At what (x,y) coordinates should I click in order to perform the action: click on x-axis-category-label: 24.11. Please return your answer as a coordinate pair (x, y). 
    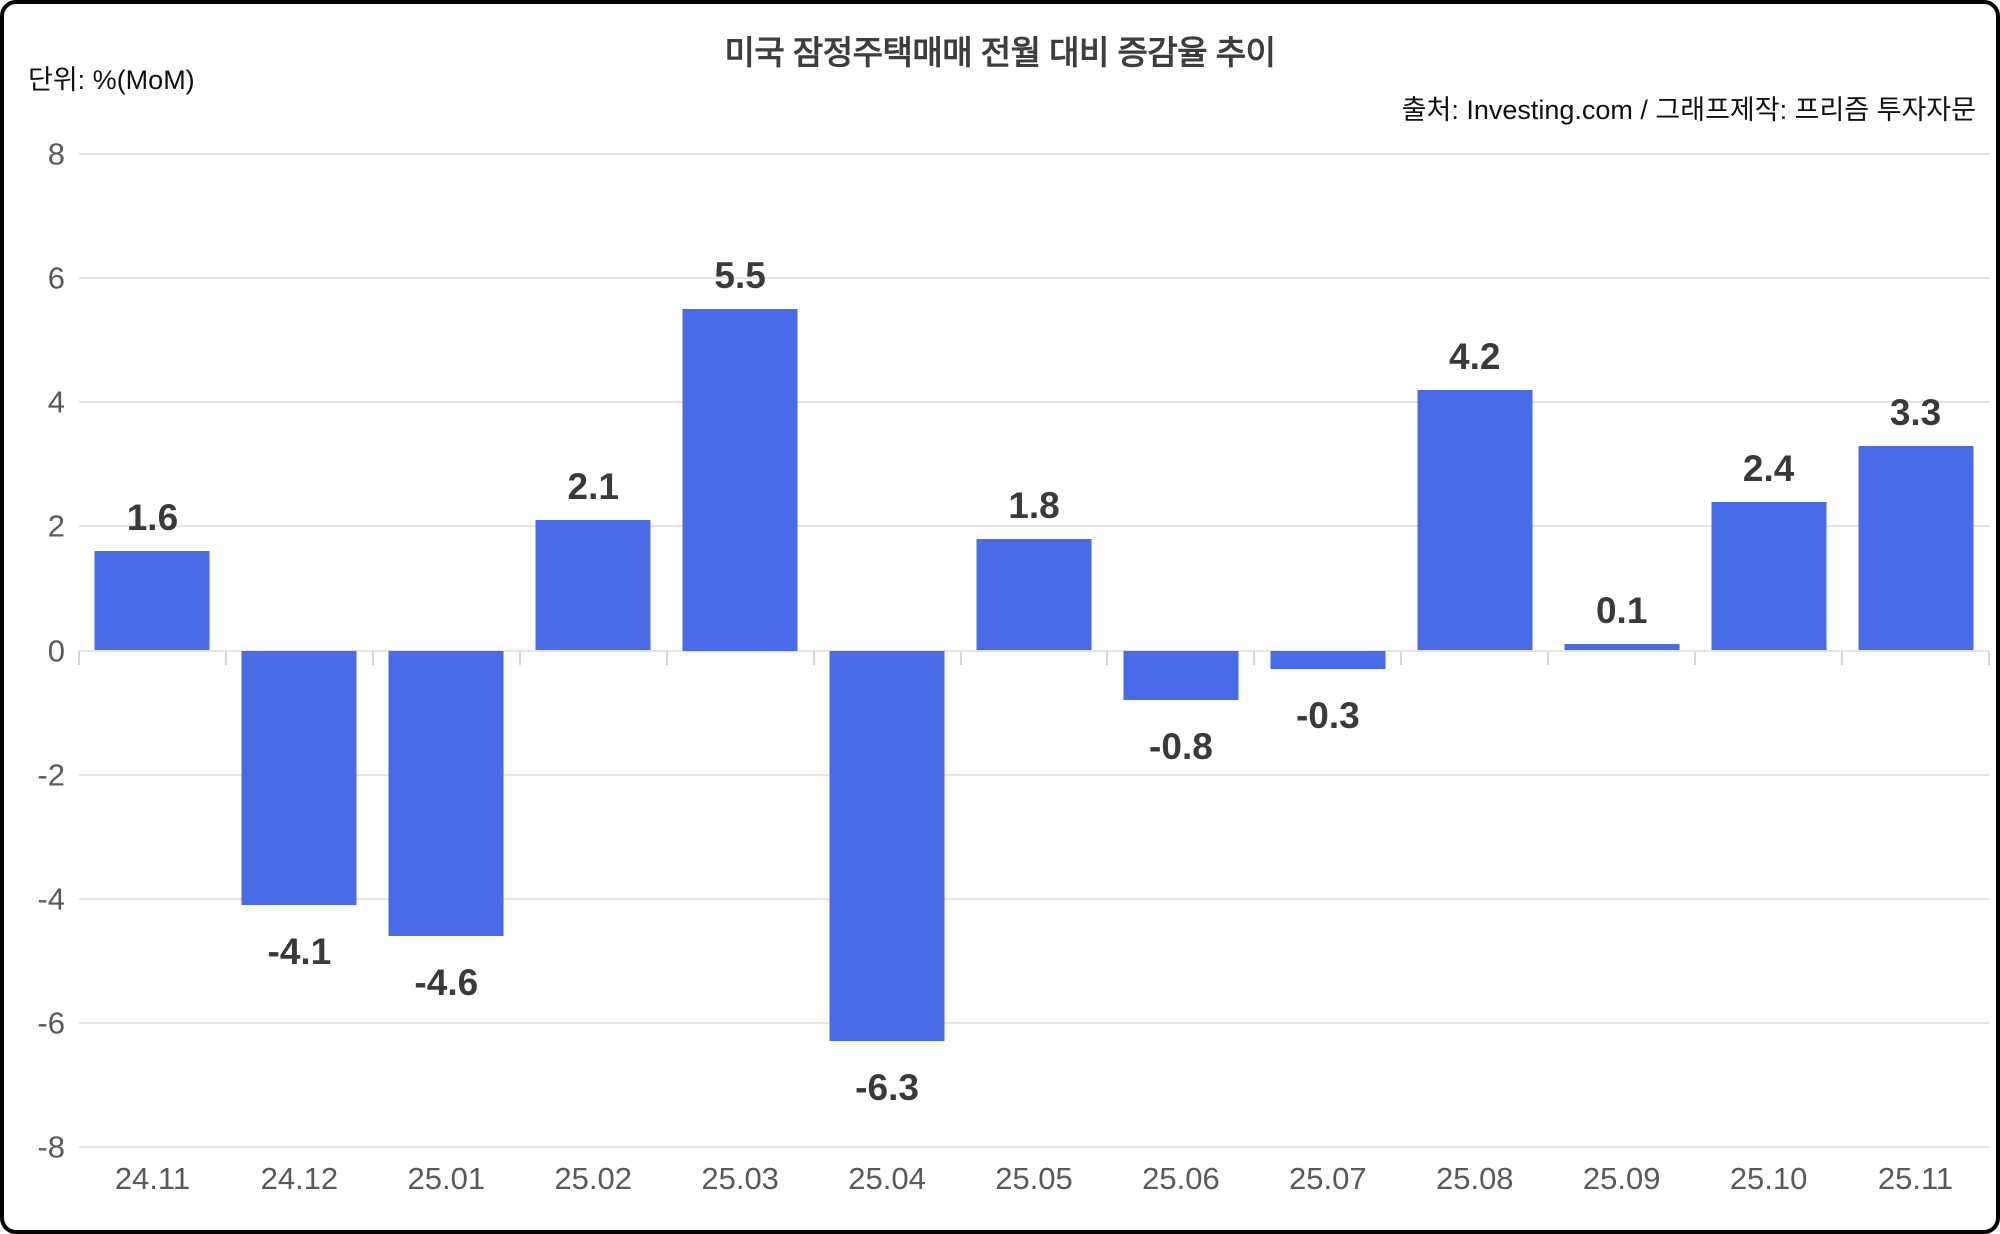
    Looking at the image, I should click on (152, 1178).